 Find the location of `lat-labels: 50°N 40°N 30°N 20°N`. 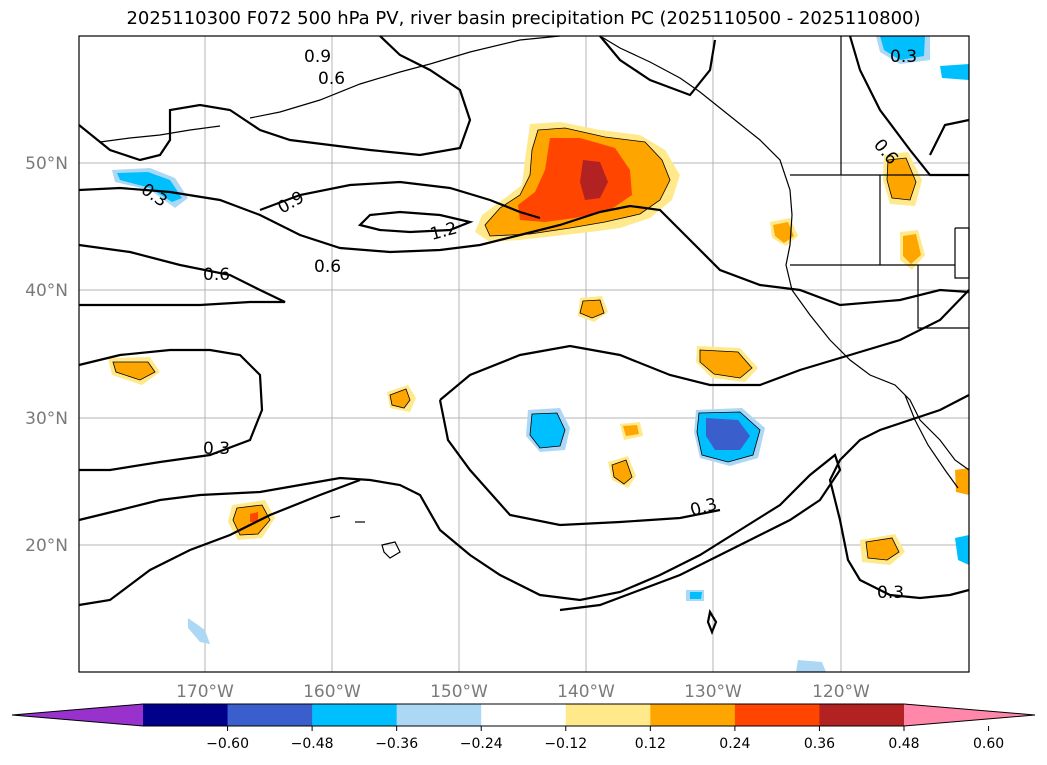

lat-labels: 50°N 40°N 30°N 20°N is located at coordinates (46, 355).